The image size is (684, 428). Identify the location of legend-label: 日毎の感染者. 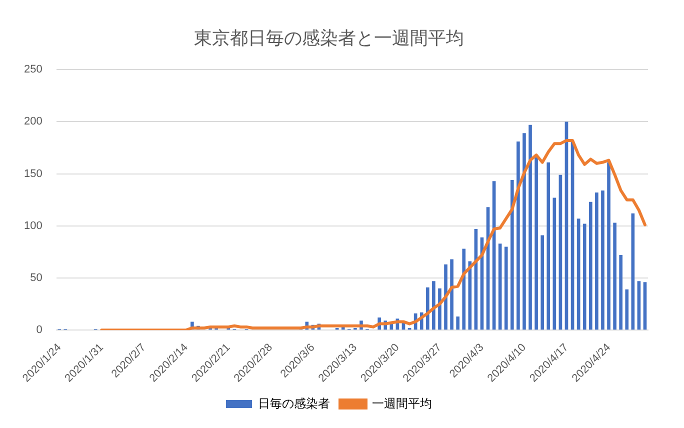
(294, 403).